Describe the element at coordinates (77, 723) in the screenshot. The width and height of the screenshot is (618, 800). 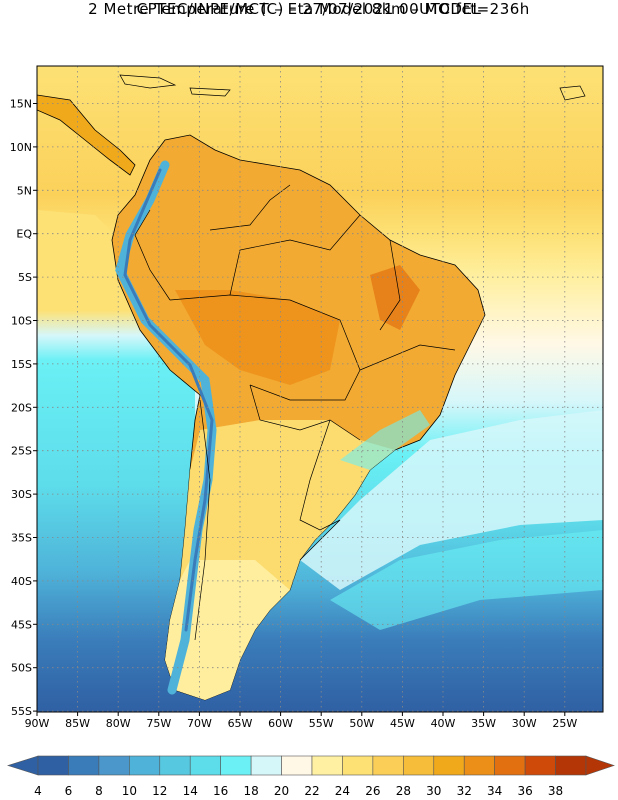
I see `lon-label: 85W` at that location.